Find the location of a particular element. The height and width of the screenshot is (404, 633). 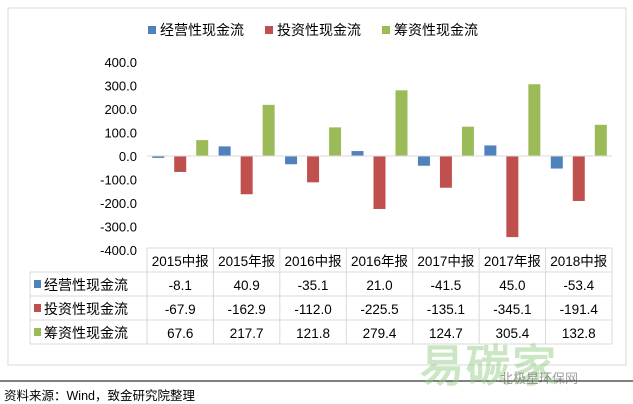

y-tick-label: 300.0 is located at coordinates (120, 86).